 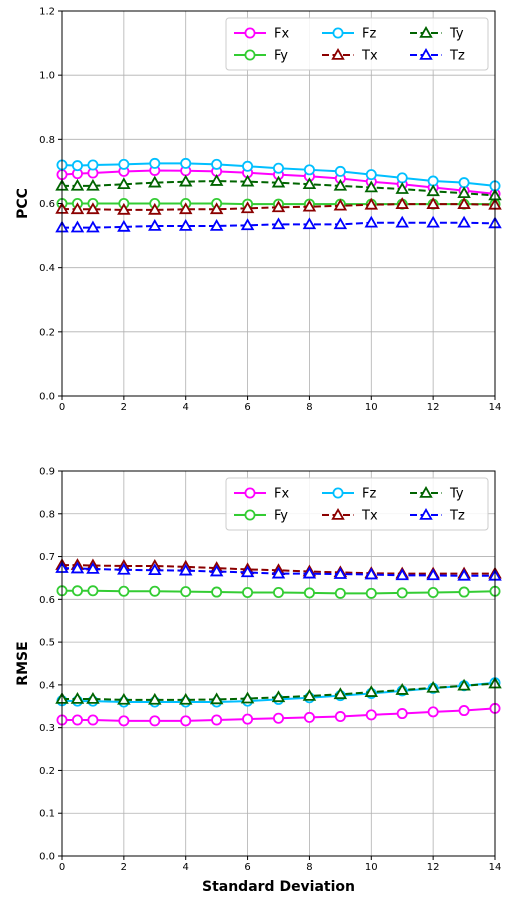 I want to click on y-tick-label: 0.8, so click(x=47, y=514).